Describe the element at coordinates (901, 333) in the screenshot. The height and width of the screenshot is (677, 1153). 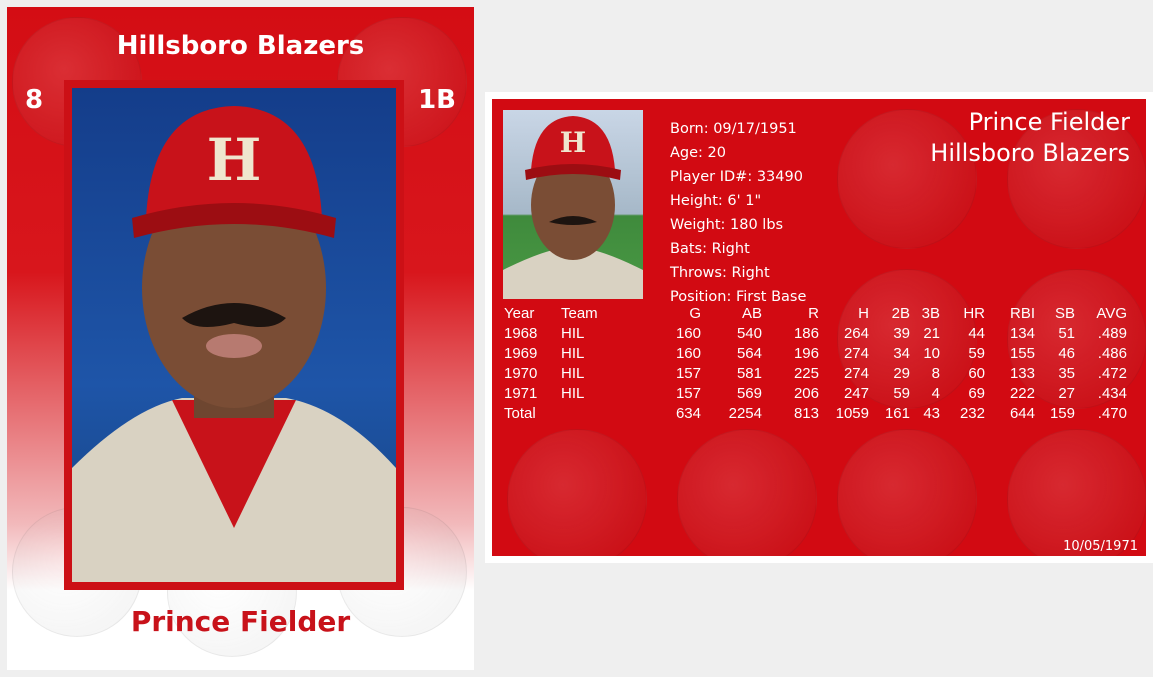
I see `stat-cell: 39` at that location.